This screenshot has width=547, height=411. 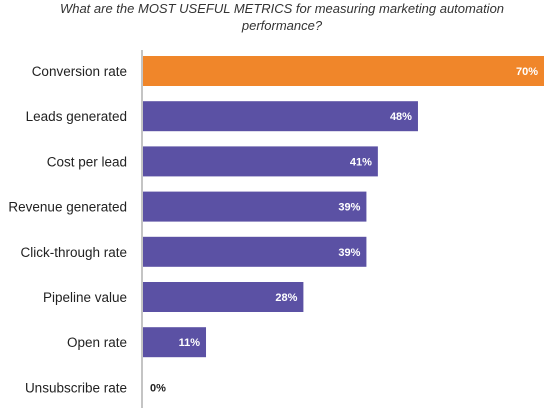 I want to click on value-label: 41%, so click(x=361, y=162).